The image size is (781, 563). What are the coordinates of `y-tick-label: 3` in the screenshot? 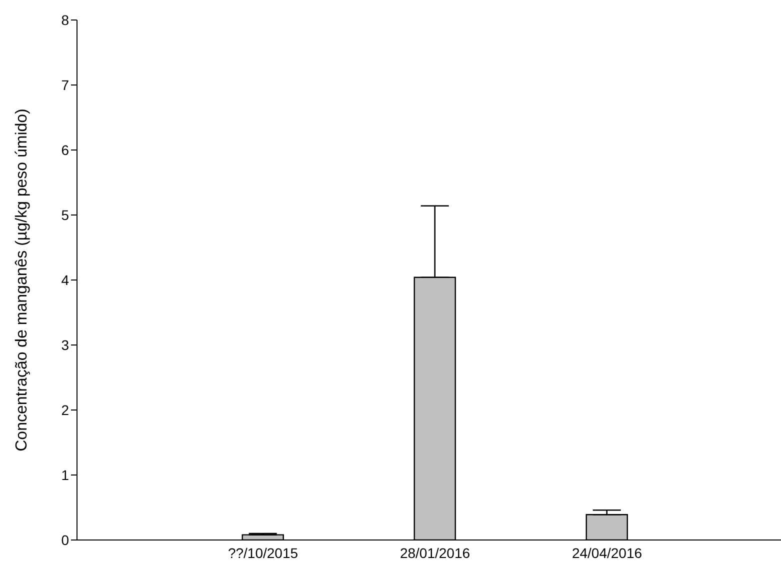 It's located at (65, 344).